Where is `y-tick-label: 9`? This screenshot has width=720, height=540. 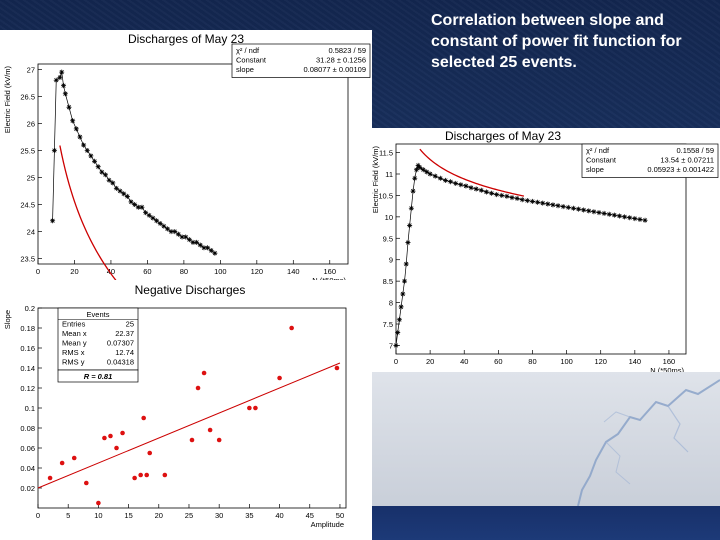 y-tick-label: 9 is located at coordinates (391, 260).